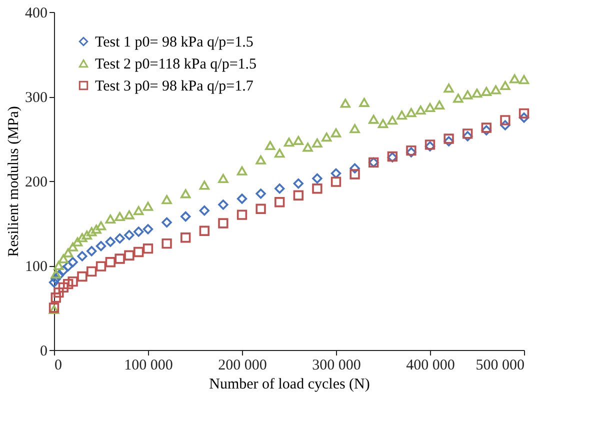  Describe the element at coordinates (176, 64) in the screenshot. I see `legend-label: Test 2 p0=118 kPa q/p=1.5` at that location.